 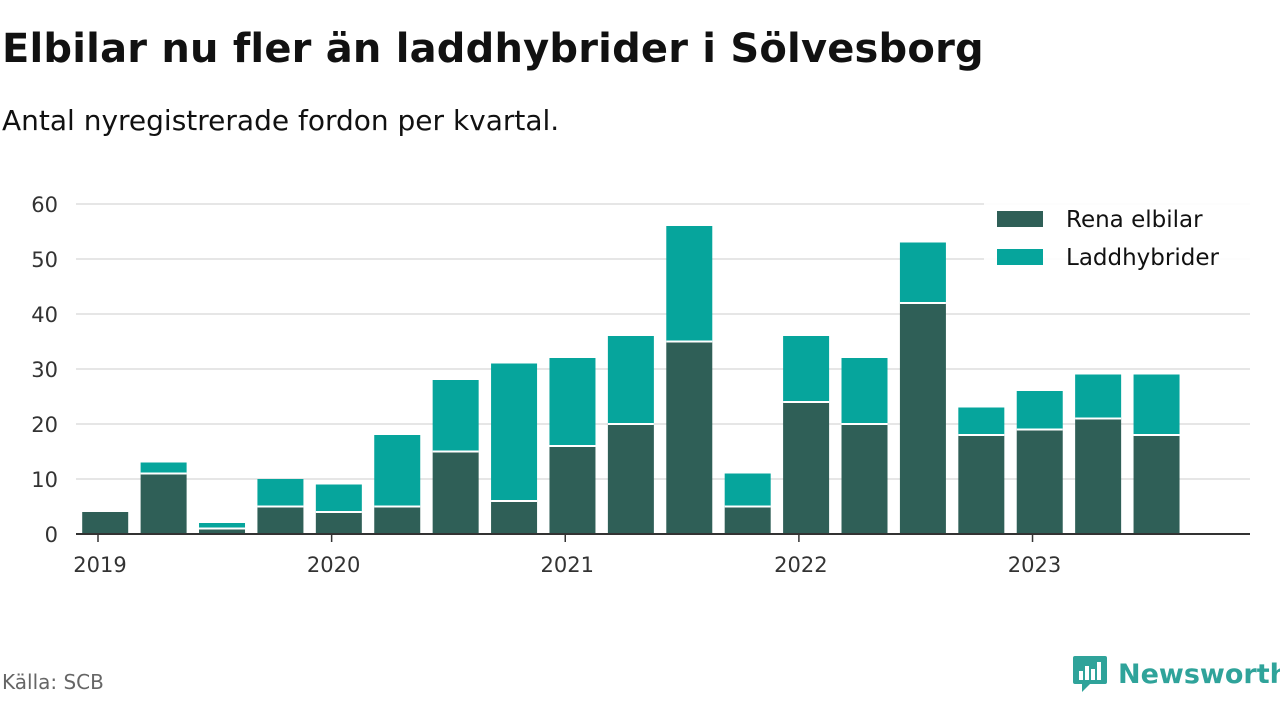 What do you see at coordinates (567, 565) in the screenshot?
I see `x-tick-label: 2021` at bounding box center [567, 565].